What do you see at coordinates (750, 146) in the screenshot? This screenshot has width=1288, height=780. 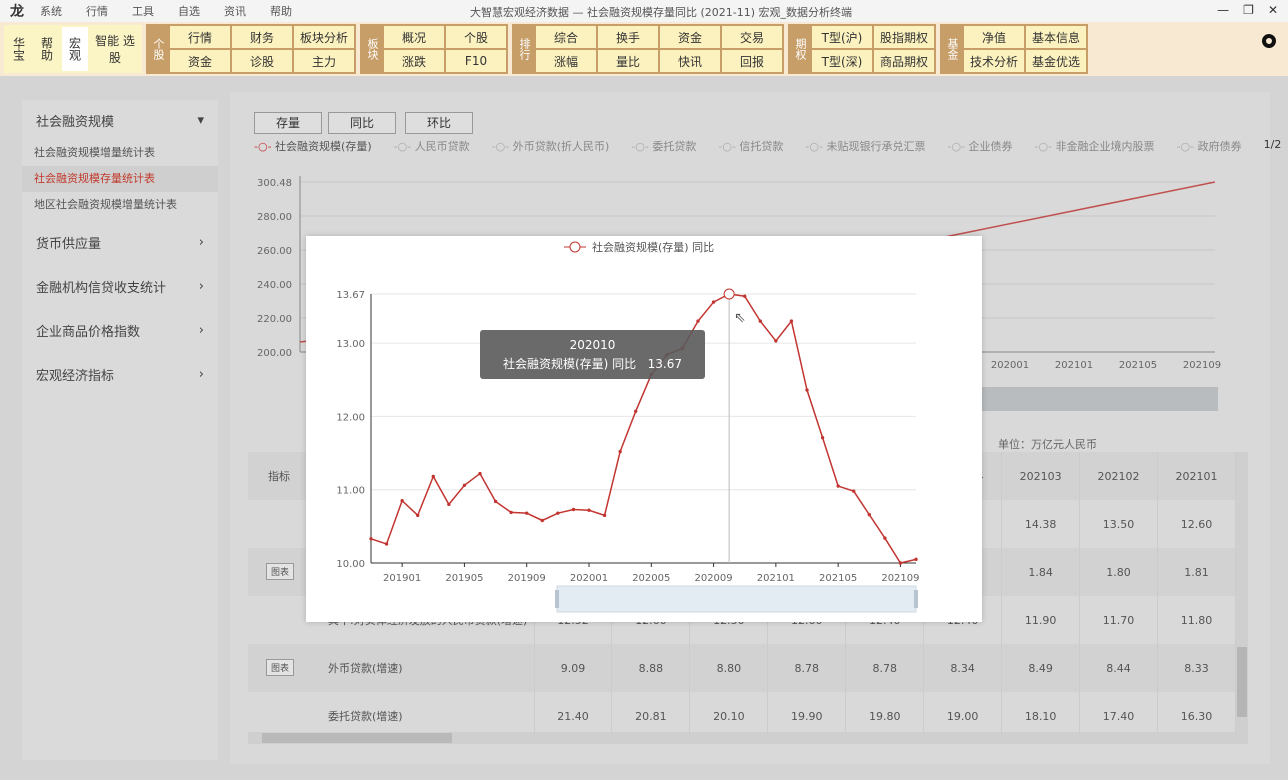 I see `legend-item: -○- 信托贷款` at bounding box center [750, 146].